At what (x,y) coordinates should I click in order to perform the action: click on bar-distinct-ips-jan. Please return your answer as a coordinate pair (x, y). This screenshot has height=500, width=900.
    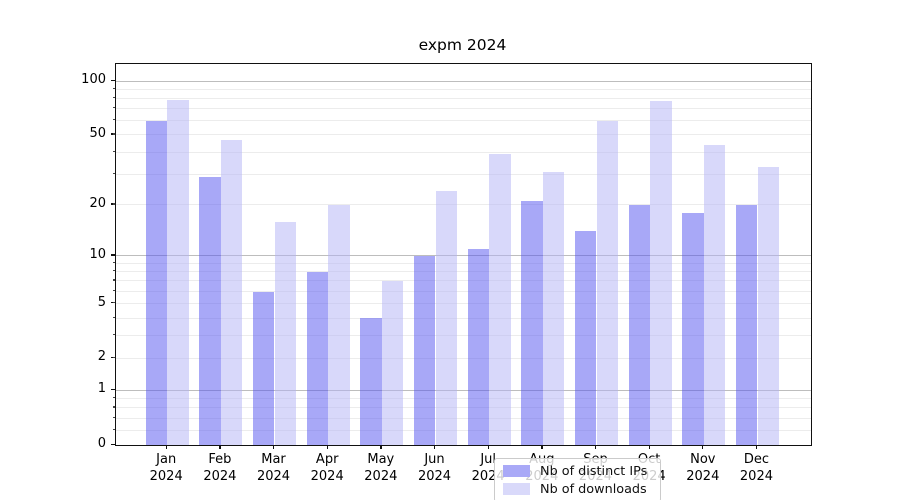
    Looking at the image, I should click on (156, 282).